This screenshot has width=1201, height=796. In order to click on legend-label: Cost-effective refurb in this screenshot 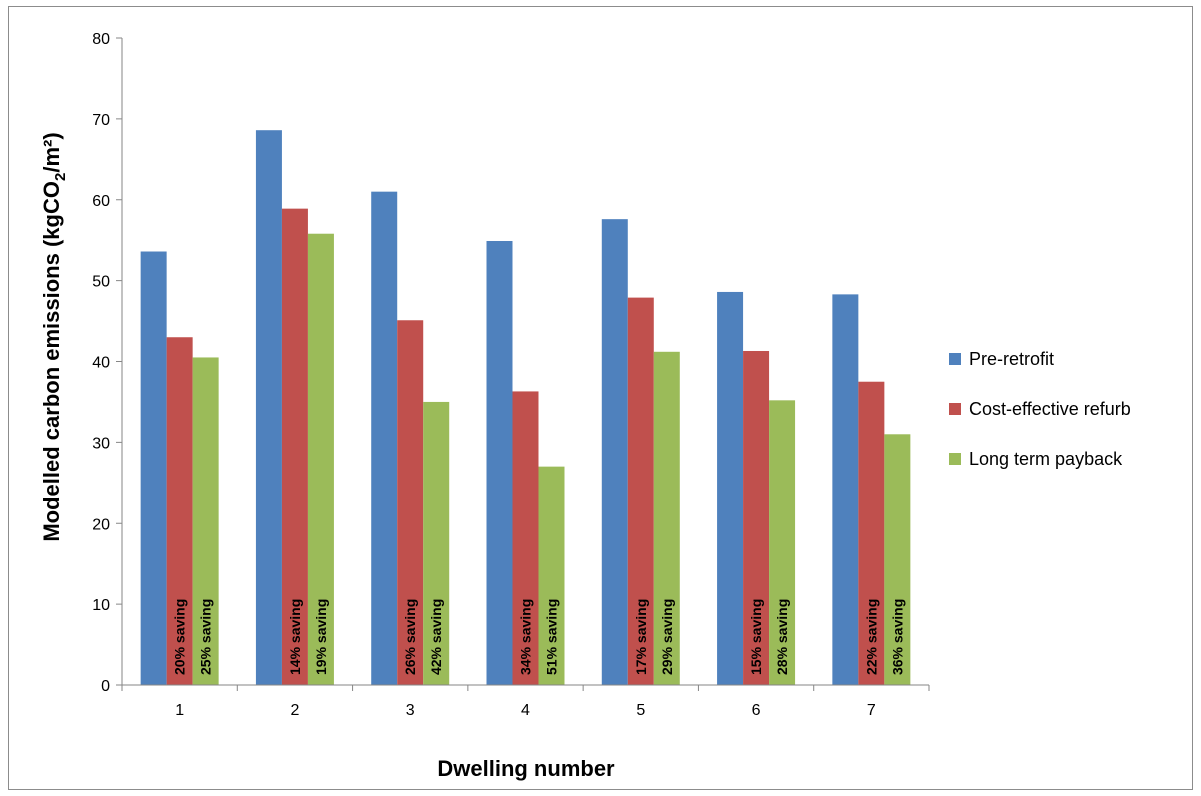, I will do `click(1050, 409)`.